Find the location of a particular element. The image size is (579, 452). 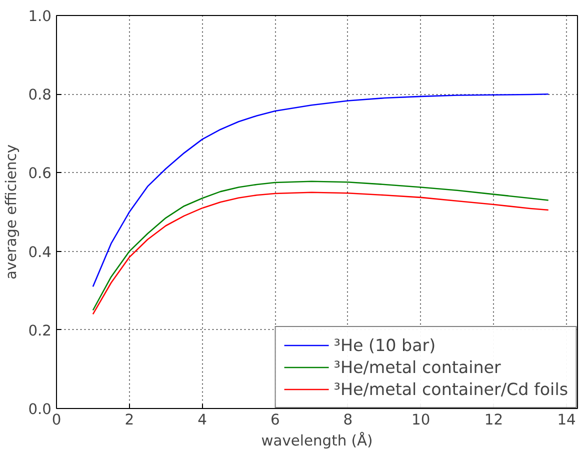

y-tick-label: 0.4 is located at coordinates (40, 252).